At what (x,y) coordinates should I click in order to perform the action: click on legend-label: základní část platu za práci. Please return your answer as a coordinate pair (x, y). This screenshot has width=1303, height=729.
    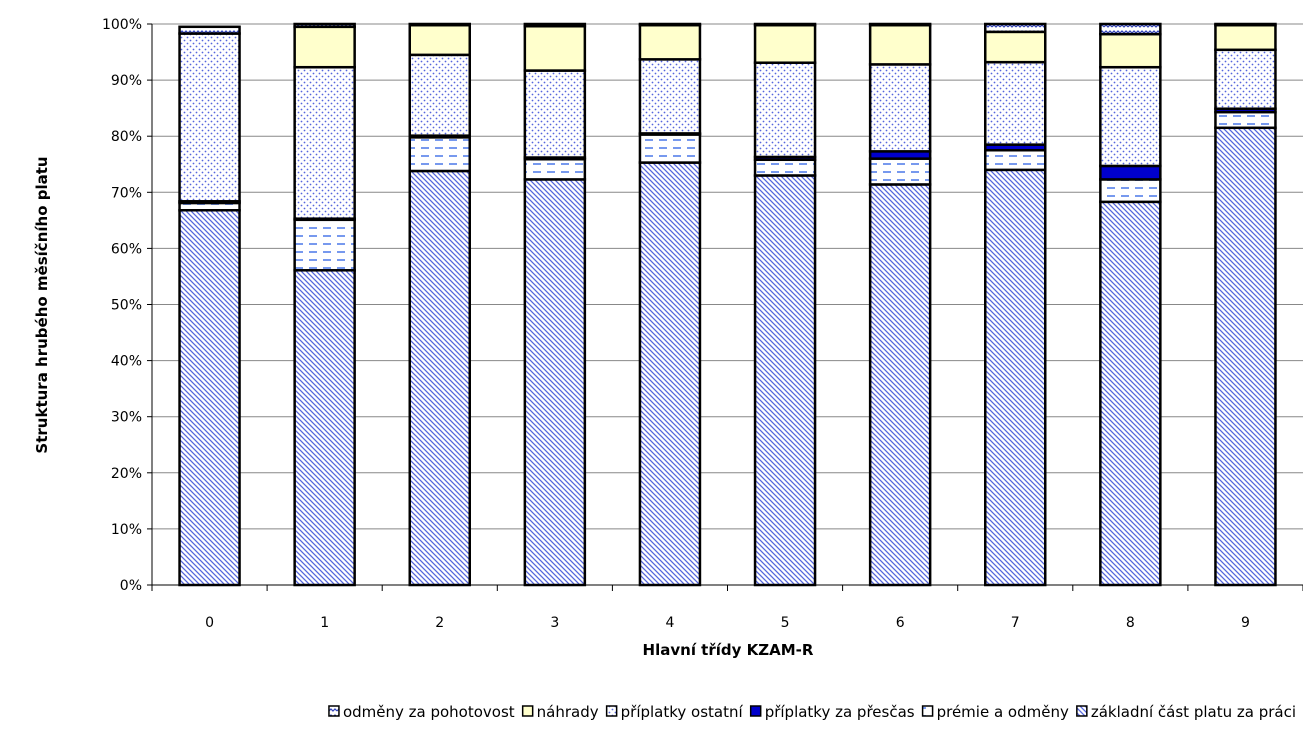
    Looking at the image, I should click on (1193, 712).